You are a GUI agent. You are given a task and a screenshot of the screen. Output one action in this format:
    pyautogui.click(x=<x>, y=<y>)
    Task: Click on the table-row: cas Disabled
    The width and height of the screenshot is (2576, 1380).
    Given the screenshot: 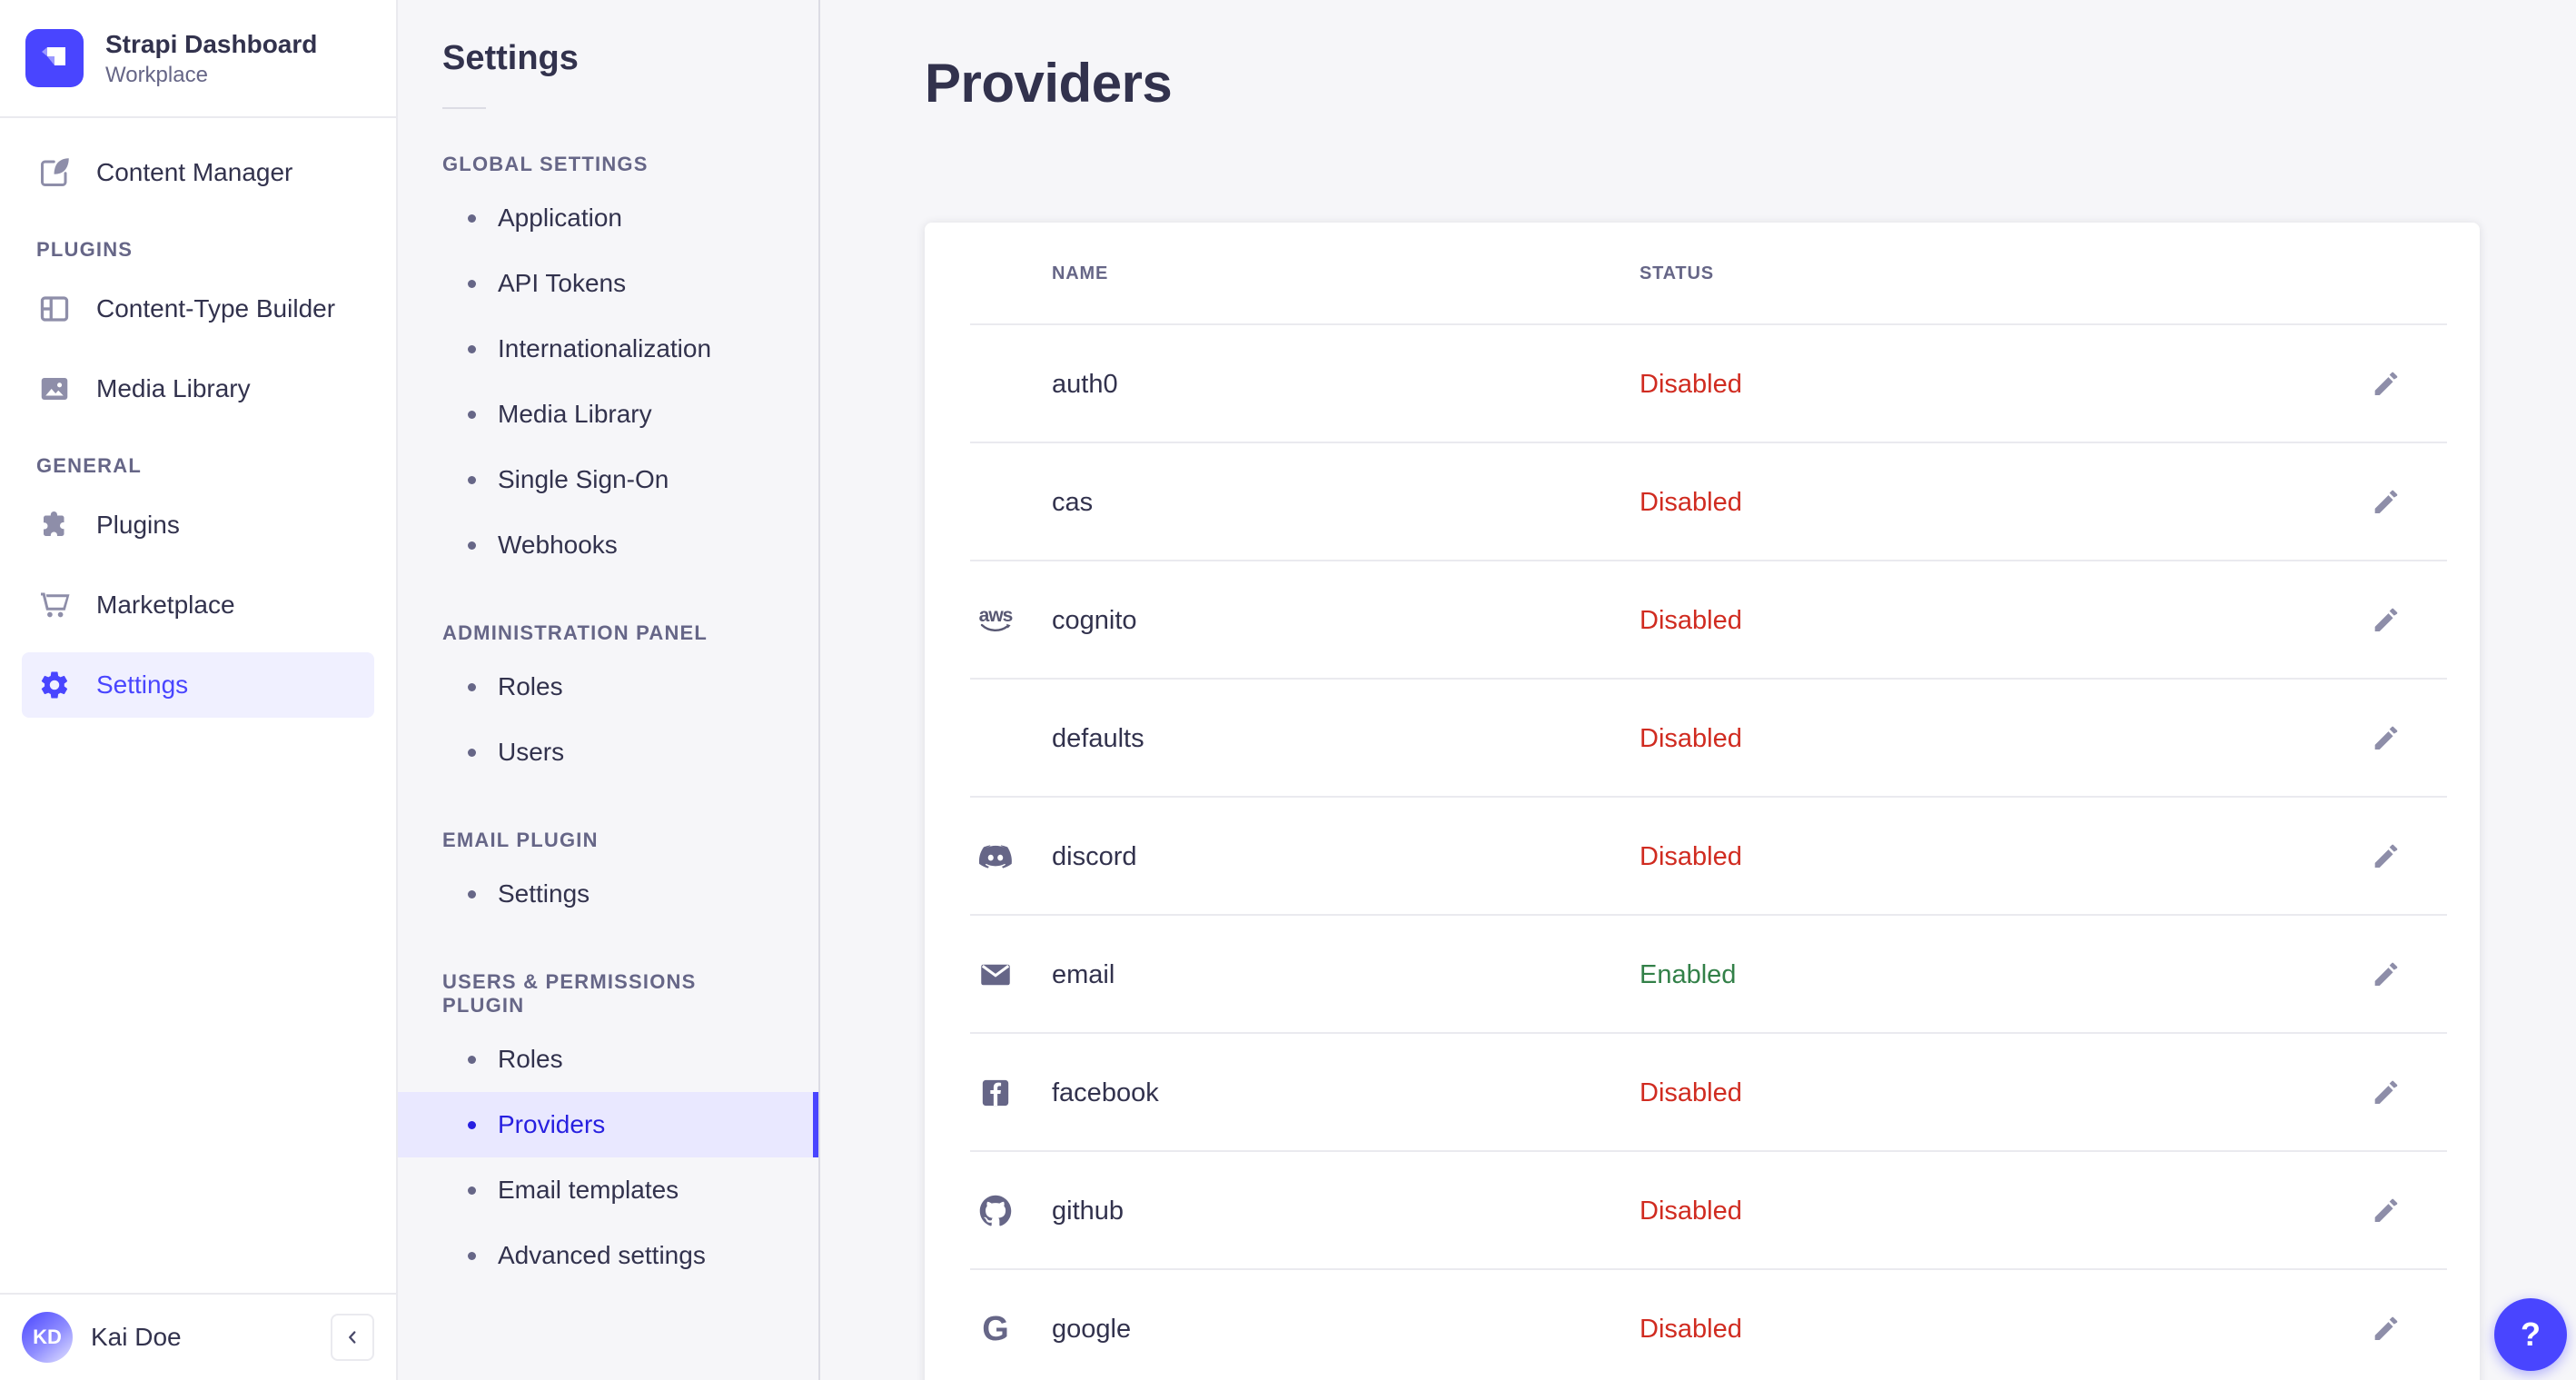 What is the action you would take?
    pyautogui.click(x=1702, y=502)
    